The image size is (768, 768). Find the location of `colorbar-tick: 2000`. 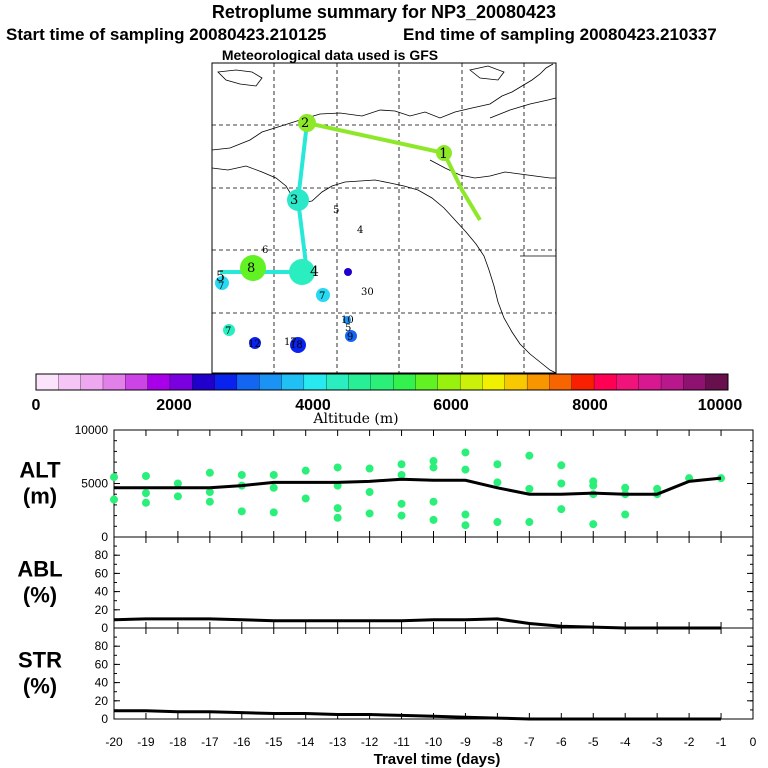

colorbar-tick: 2000 is located at coordinates (174, 405).